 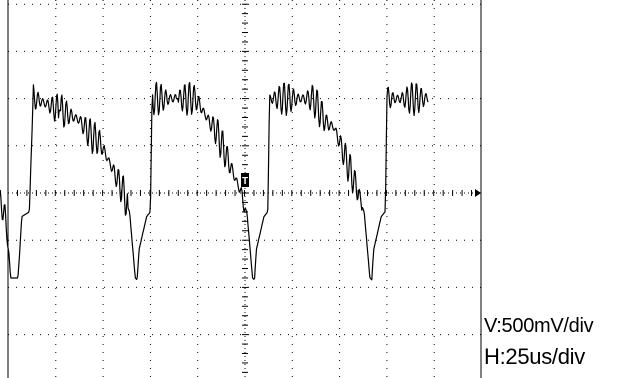 I want to click on trigger-marker-label: T, so click(x=245, y=181).